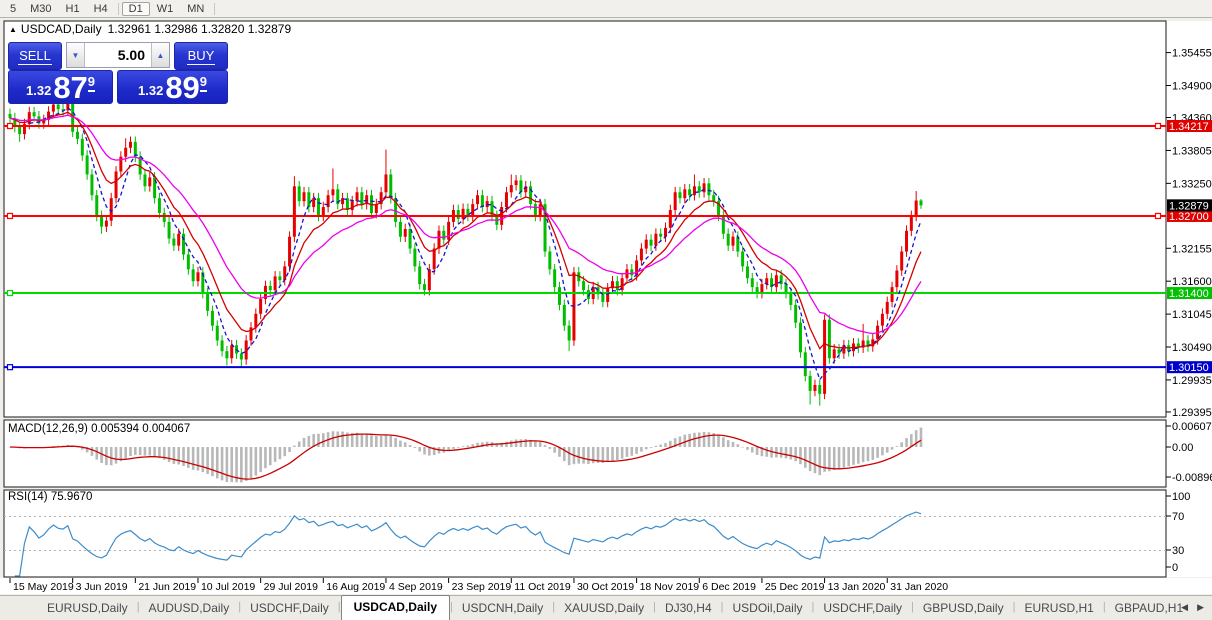  I want to click on buy-price-base: 1.32, so click(151, 90).